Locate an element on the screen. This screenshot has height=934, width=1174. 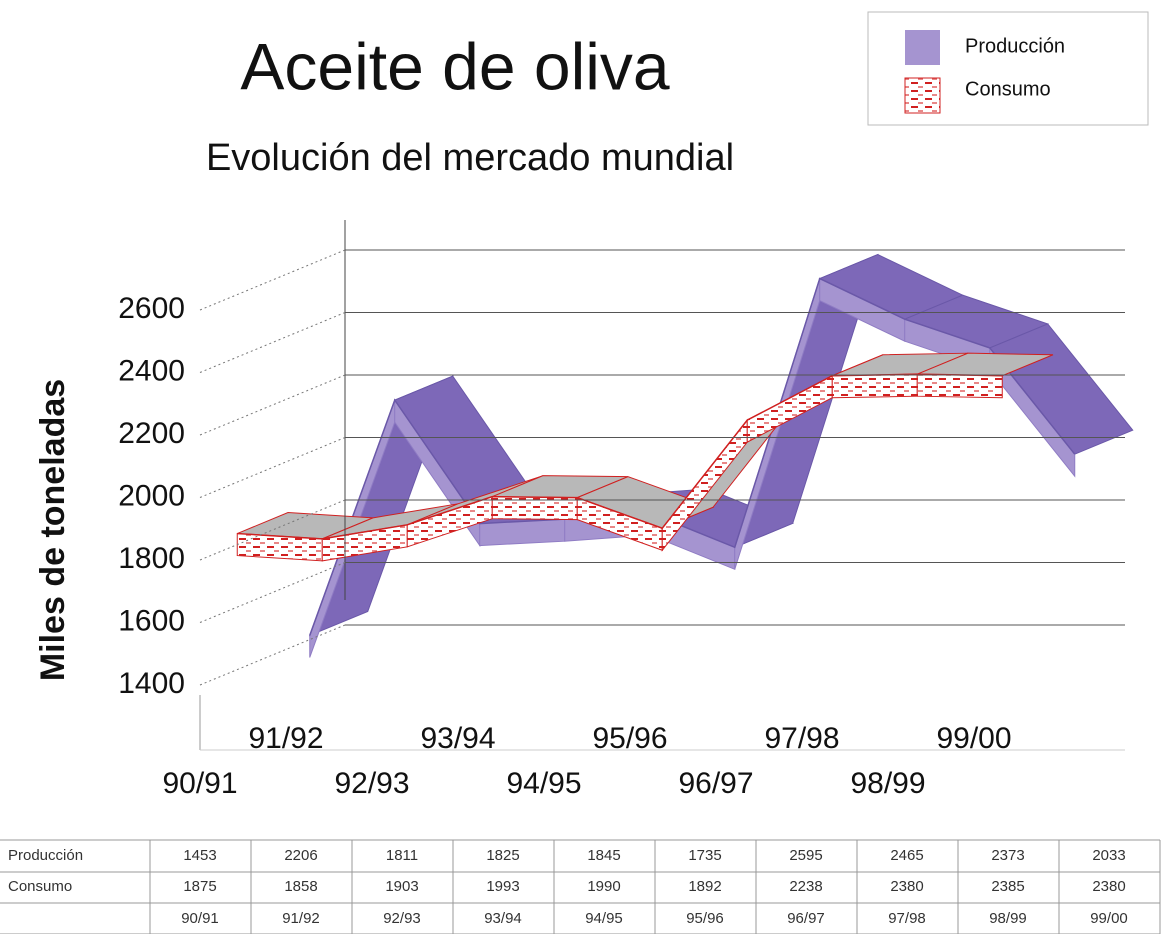
table-row-label: Consumo is located at coordinates (40, 886).